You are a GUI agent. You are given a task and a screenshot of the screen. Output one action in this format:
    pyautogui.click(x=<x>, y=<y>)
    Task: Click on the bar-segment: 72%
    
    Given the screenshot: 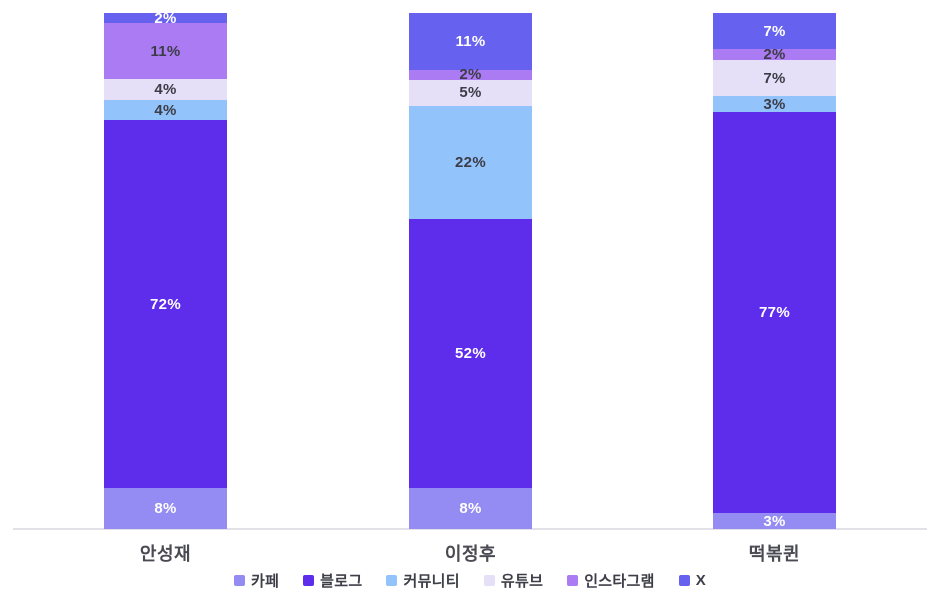 What is the action you would take?
    pyautogui.click(x=165, y=304)
    